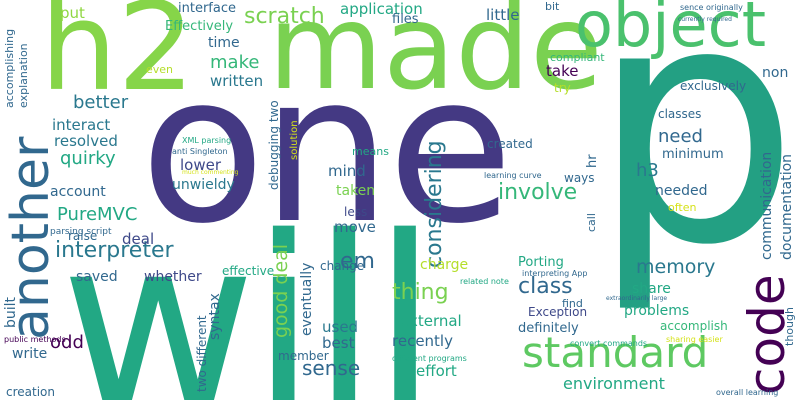 The image size is (800, 400). Describe the element at coordinates (548, 328) in the screenshot. I see `word: definitely` at that location.